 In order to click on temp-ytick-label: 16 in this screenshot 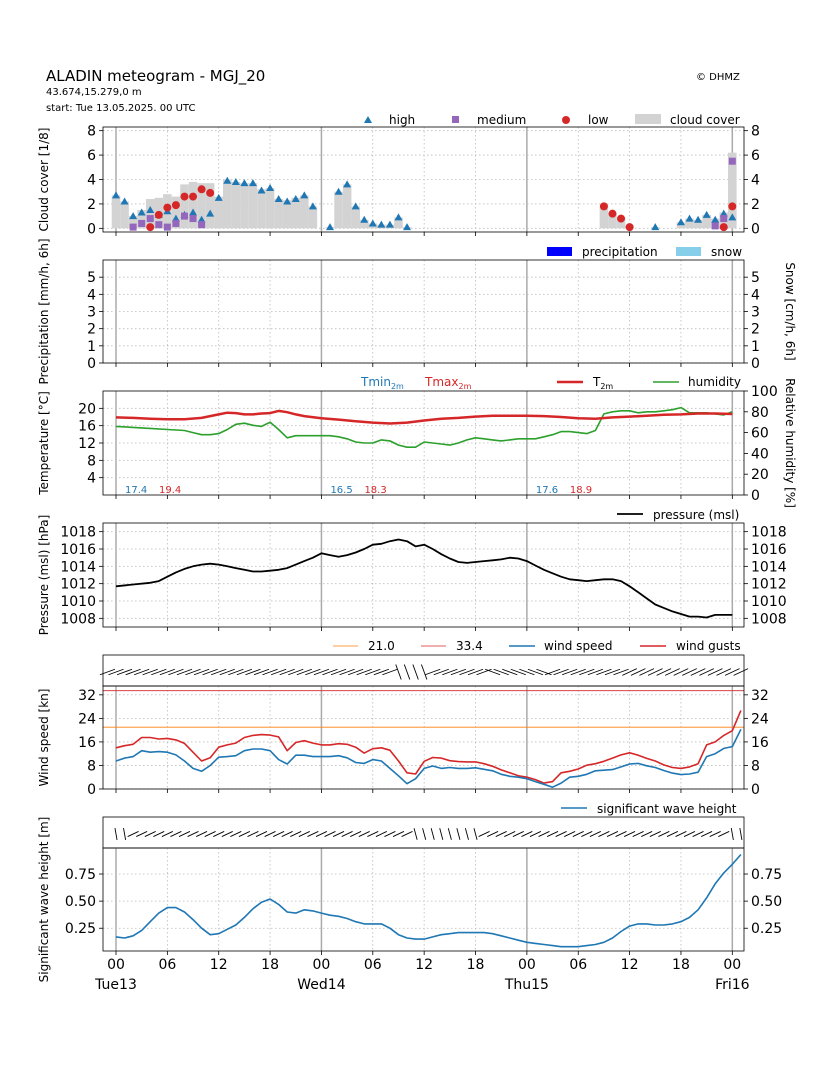, I will do `click(87, 427)`.